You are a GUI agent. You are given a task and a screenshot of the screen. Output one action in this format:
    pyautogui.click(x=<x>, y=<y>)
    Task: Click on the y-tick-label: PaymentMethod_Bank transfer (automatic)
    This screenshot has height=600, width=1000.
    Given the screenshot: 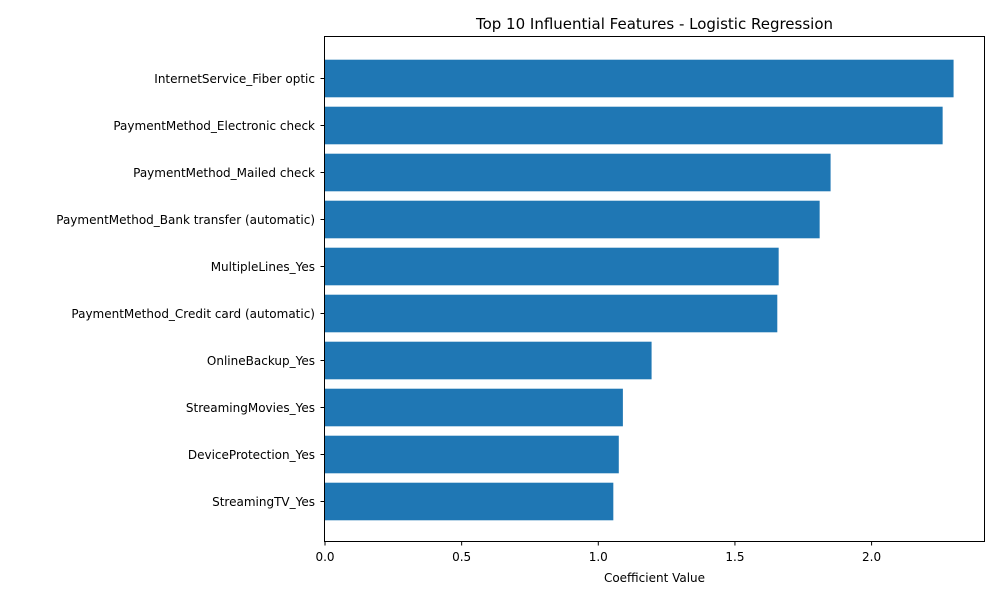 What is the action you would take?
    pyautogui.click(x=185, y=220)
    